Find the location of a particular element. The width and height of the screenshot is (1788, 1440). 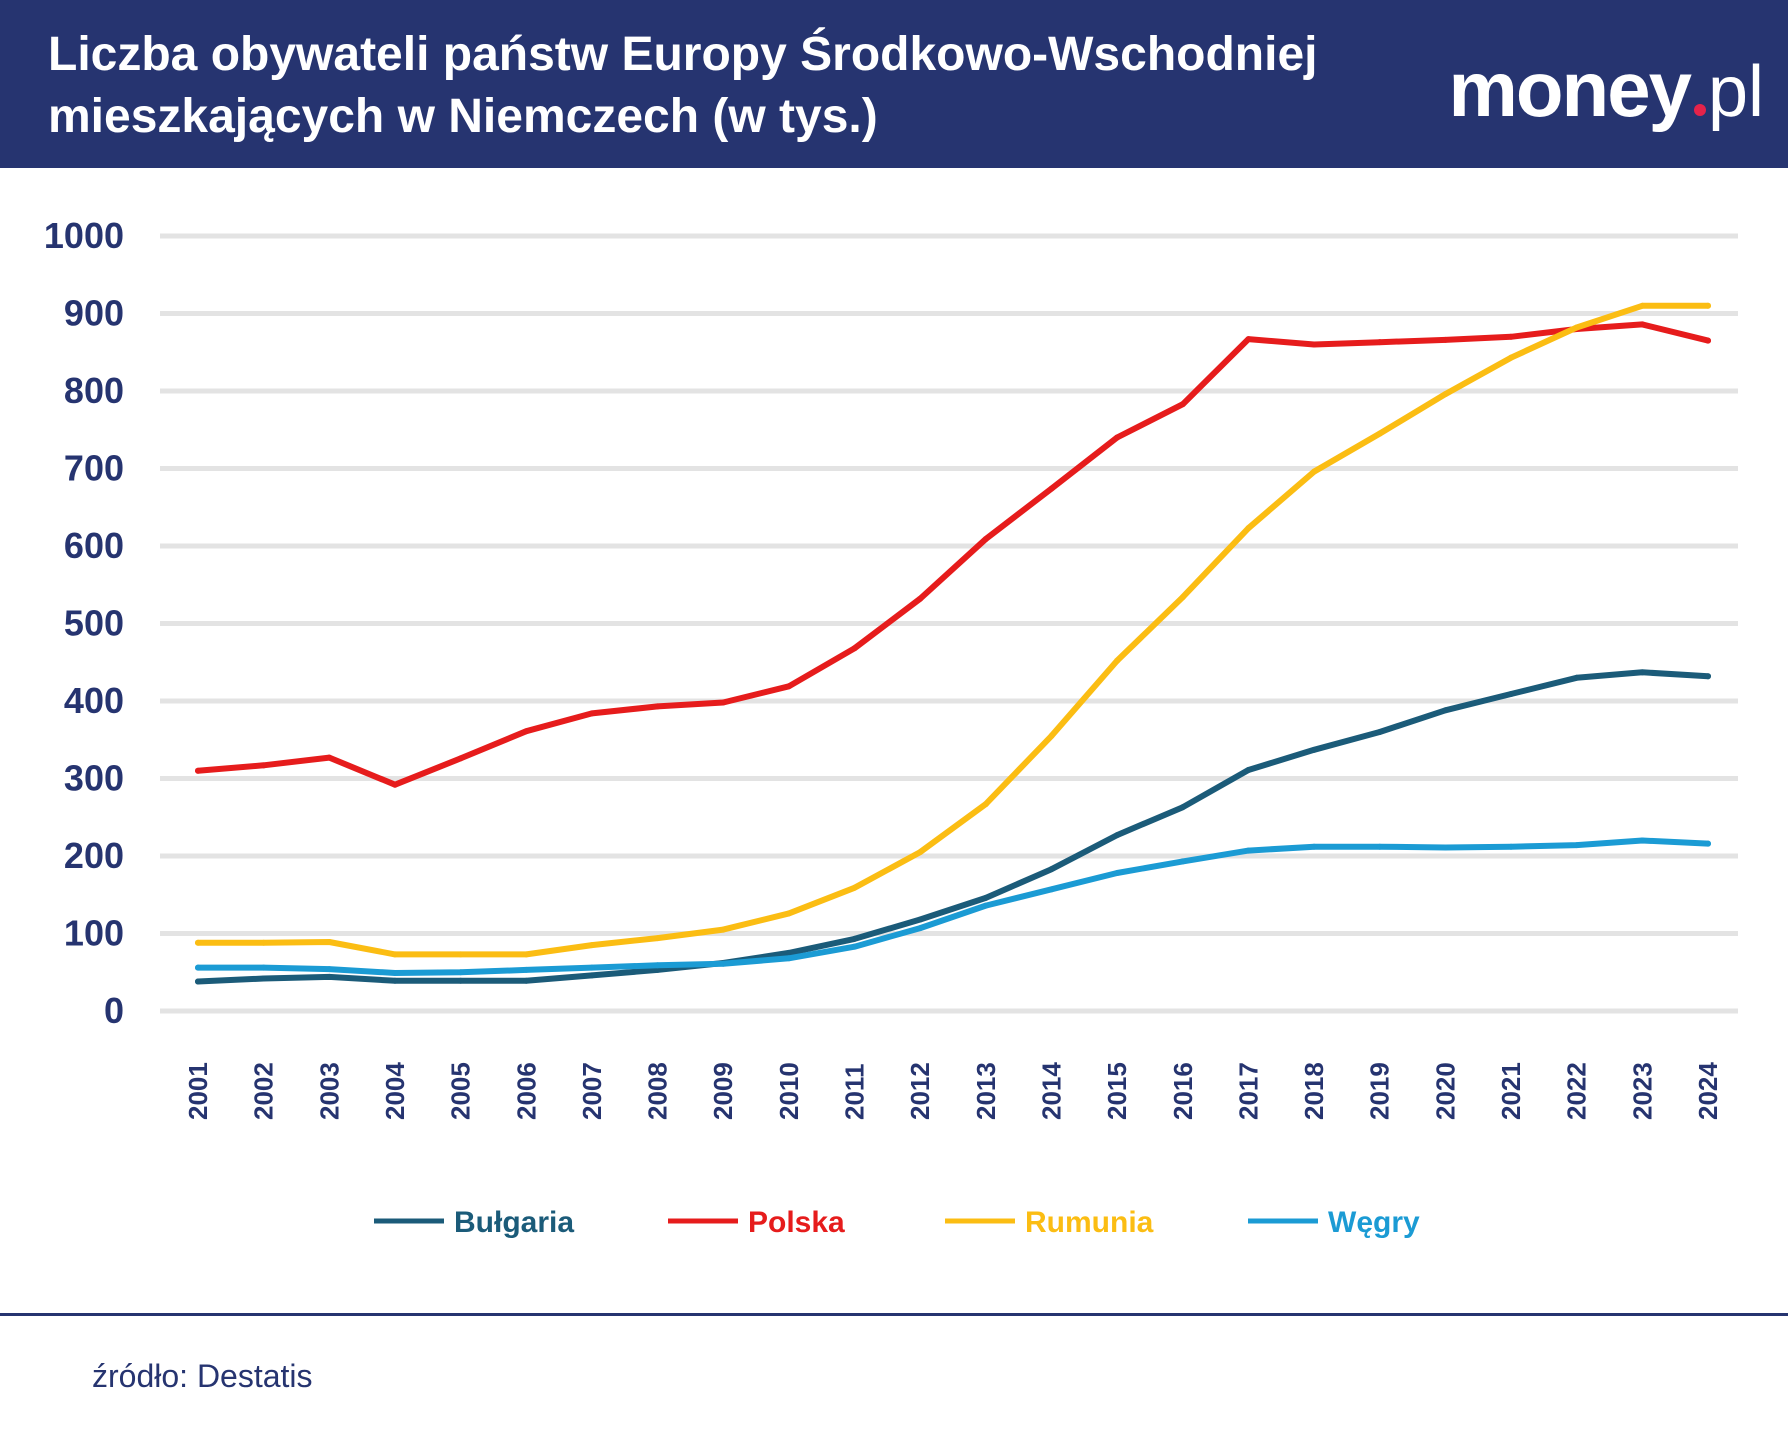

legend-label: Węgry is located at coordinates (1374, 1222).